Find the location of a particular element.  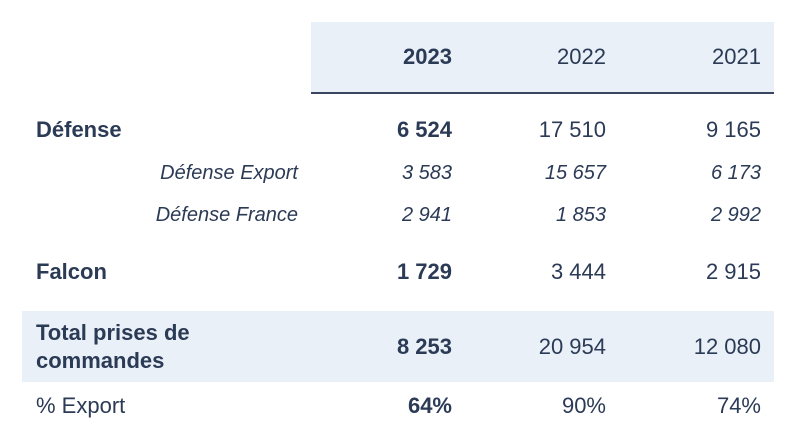

cell-defense-export-2021: 6 173 is located at coordinates (735, 173).